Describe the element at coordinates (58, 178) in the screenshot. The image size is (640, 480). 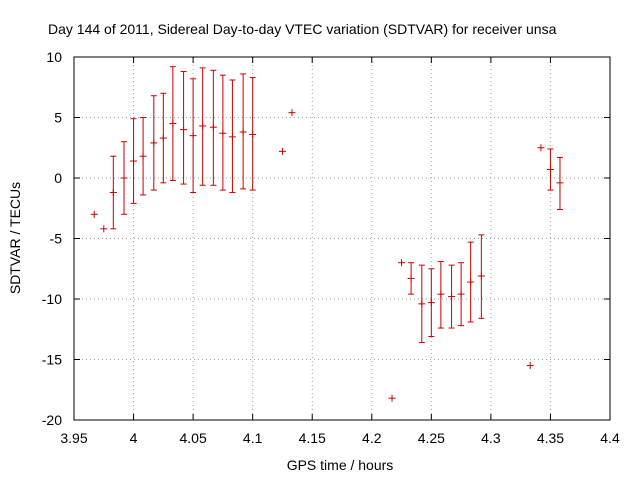
I see `y-tick-label: 0` at that location.